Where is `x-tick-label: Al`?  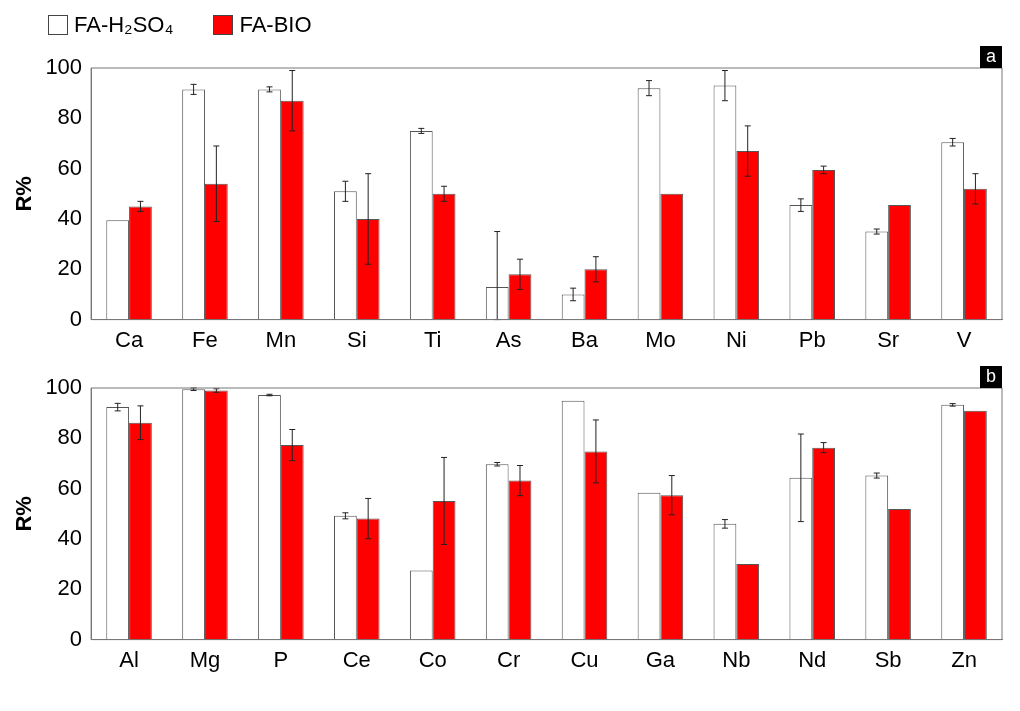
x-tick-label: Al is located at coordinates (129, 659).